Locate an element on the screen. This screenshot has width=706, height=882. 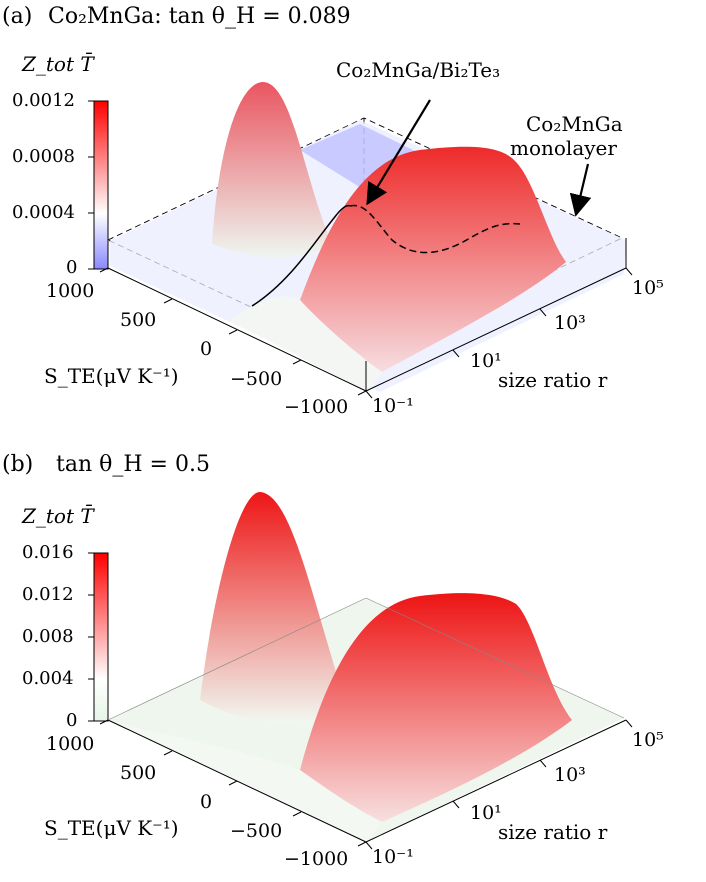
colorbar-b is located at coordinates (101, 637).